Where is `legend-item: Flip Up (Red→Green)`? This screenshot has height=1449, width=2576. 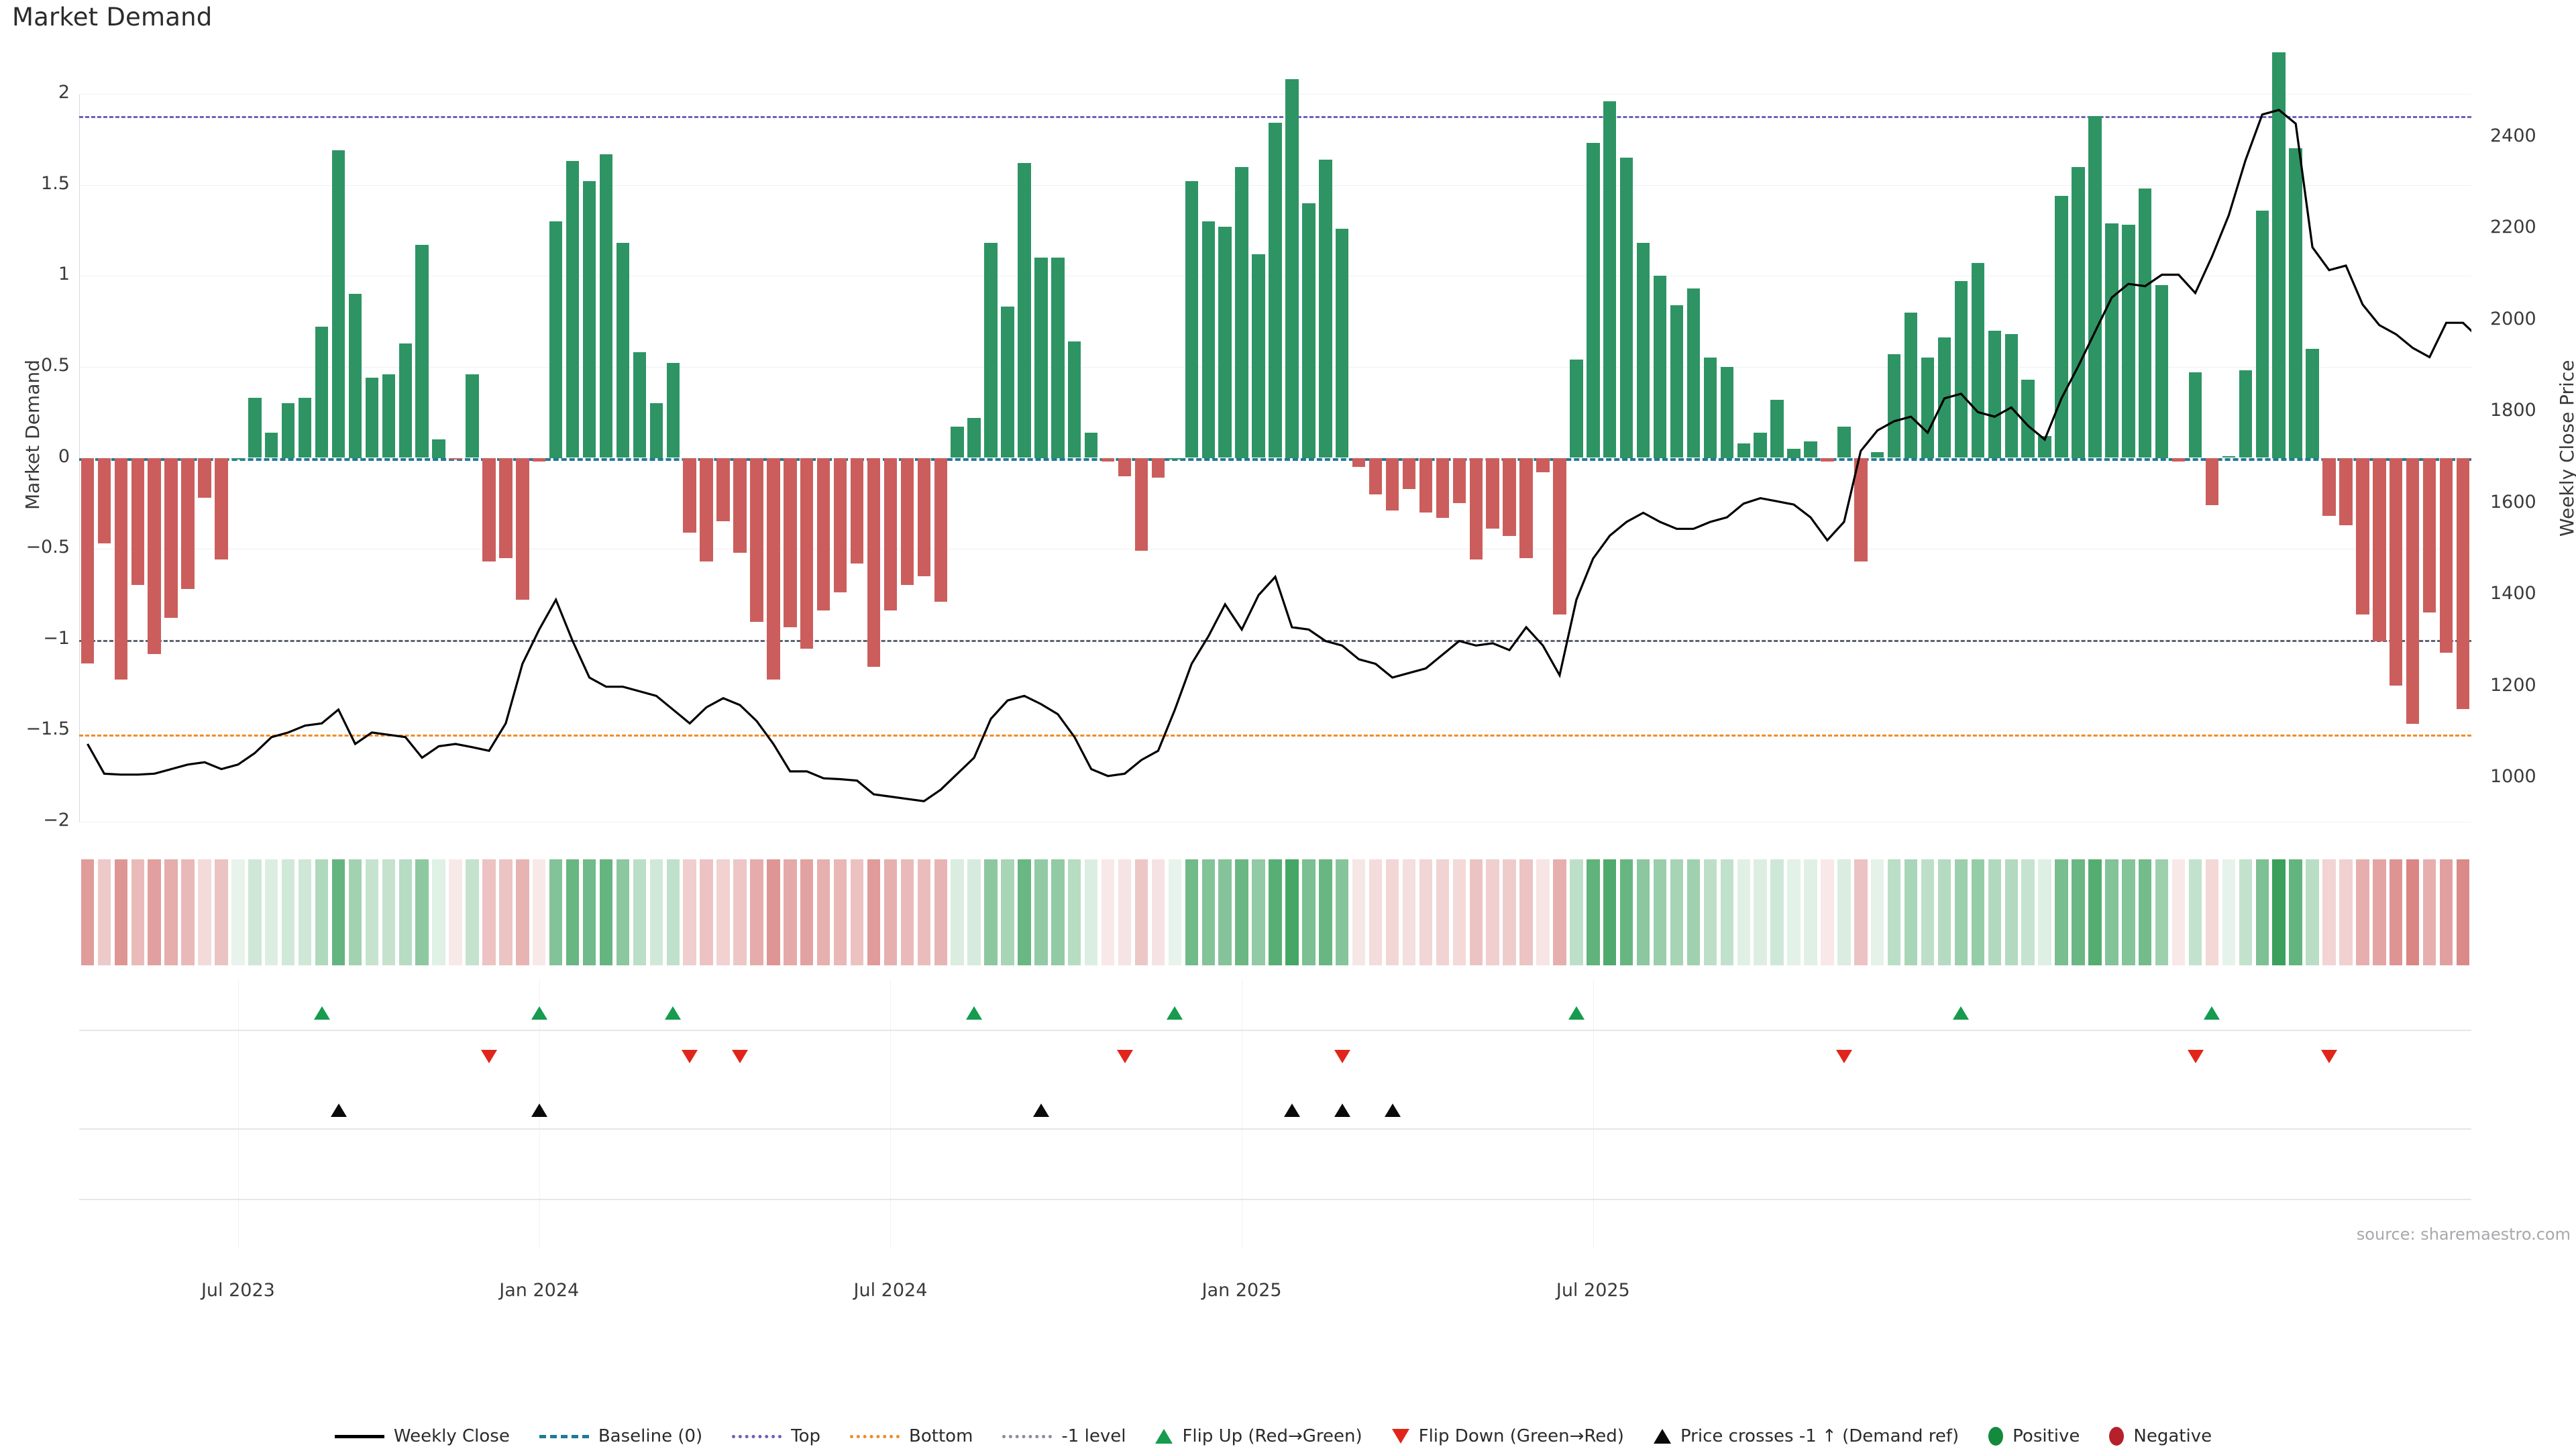 legend-item: Flip Up (Red→Green) is located at coordinates (1258, 1436).